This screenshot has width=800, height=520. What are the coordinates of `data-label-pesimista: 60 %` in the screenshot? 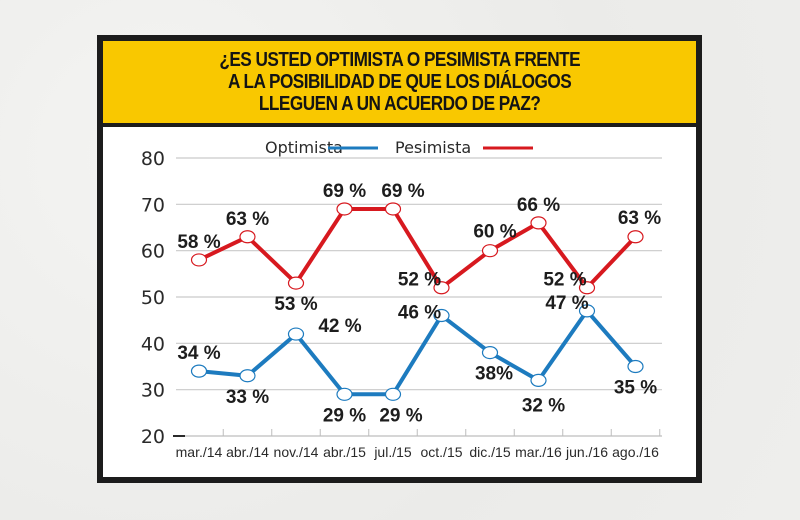 It's located at (494, 232).